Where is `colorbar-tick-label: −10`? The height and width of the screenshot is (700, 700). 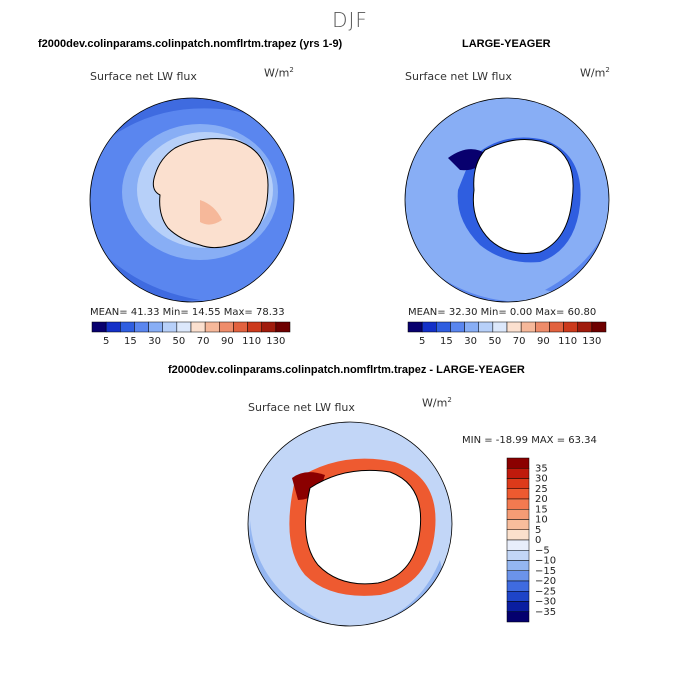
colorbar-tick-label: −10 is located at coordinates (545, 561).